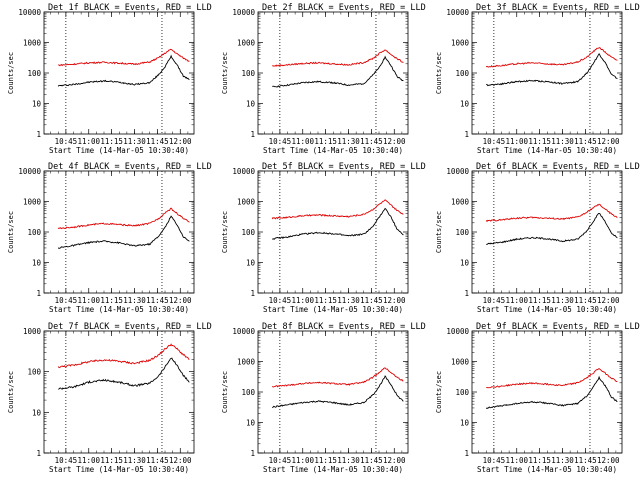 This screenshot has width=640, height=480. I want to click on panel-title: Det 5f BLACK = Events, RED = LLD, so click(344, 167).